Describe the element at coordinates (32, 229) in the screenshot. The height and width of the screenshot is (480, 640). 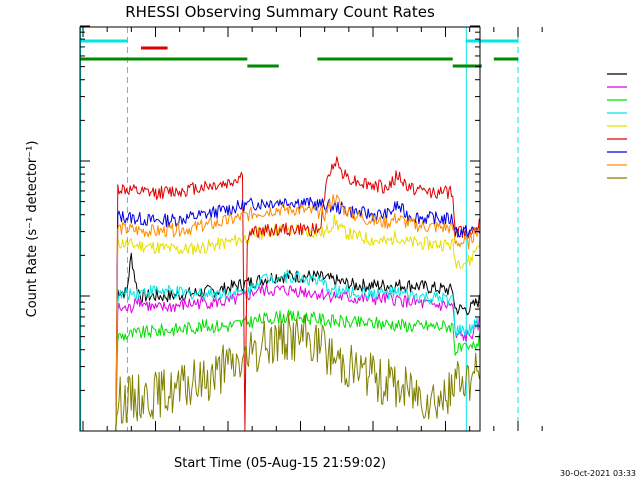
I see `y-axis-label: Count Rate (s⁻¹ detector⁻¹)` at that location.